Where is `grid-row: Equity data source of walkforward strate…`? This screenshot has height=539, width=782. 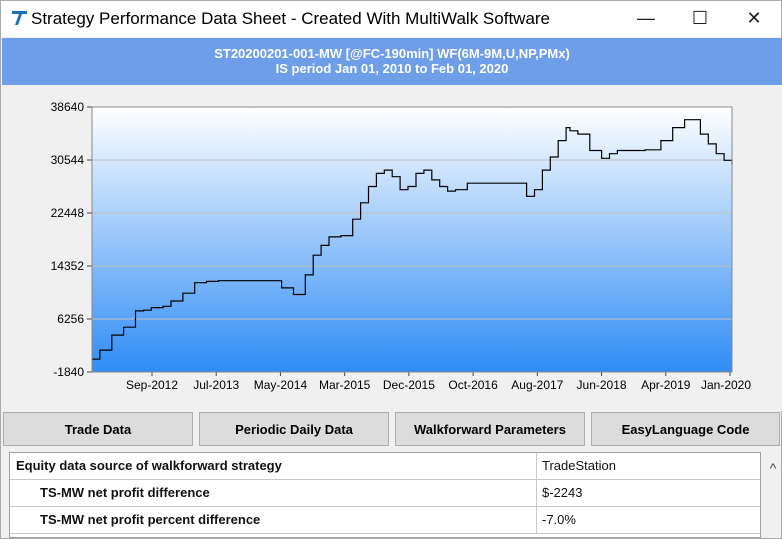
grid-row: Equity data source of walkforward strate… is located at coordinates (385, 466).